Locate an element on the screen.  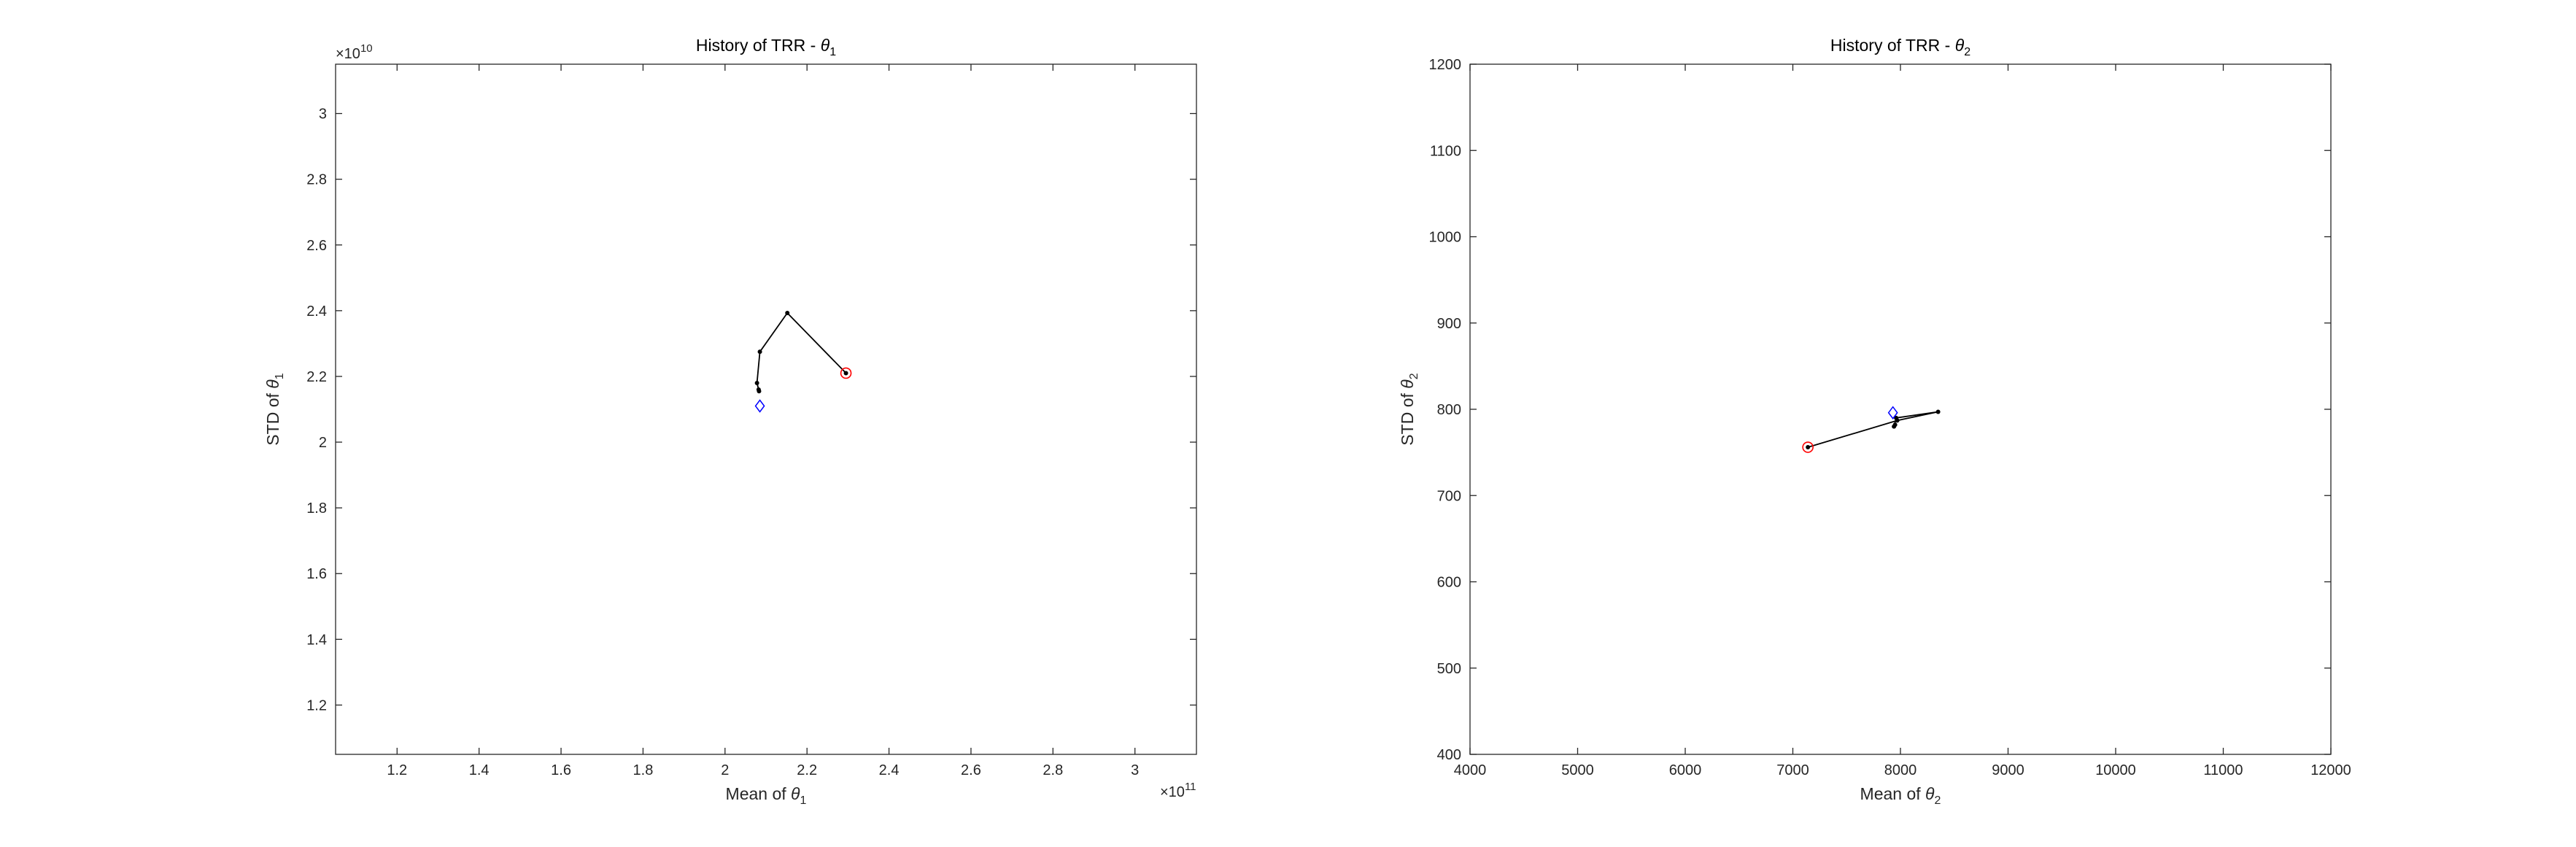
y-tick-label: 1200 is located at coordinates (1445, 65).